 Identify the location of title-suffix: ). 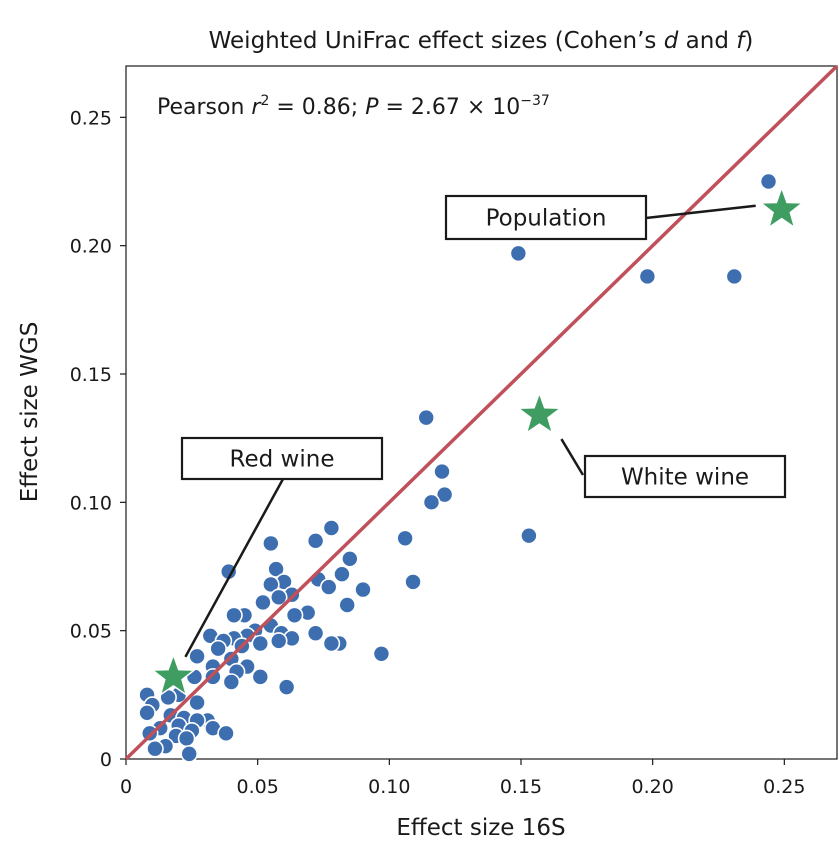
(748, 41).